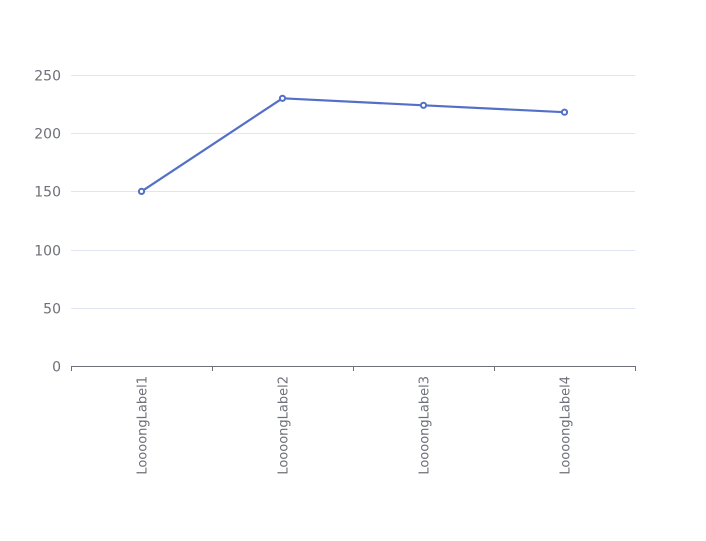  I want to click on x-tick-label: LoooongLabel2, so click(284, 425).